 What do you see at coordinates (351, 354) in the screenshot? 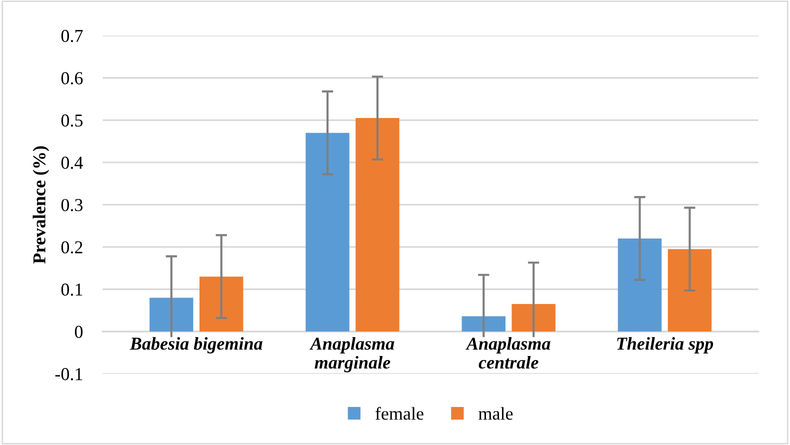
I see `x-tick-label: Anaplasma marginale` at bounding box center [351, 354].